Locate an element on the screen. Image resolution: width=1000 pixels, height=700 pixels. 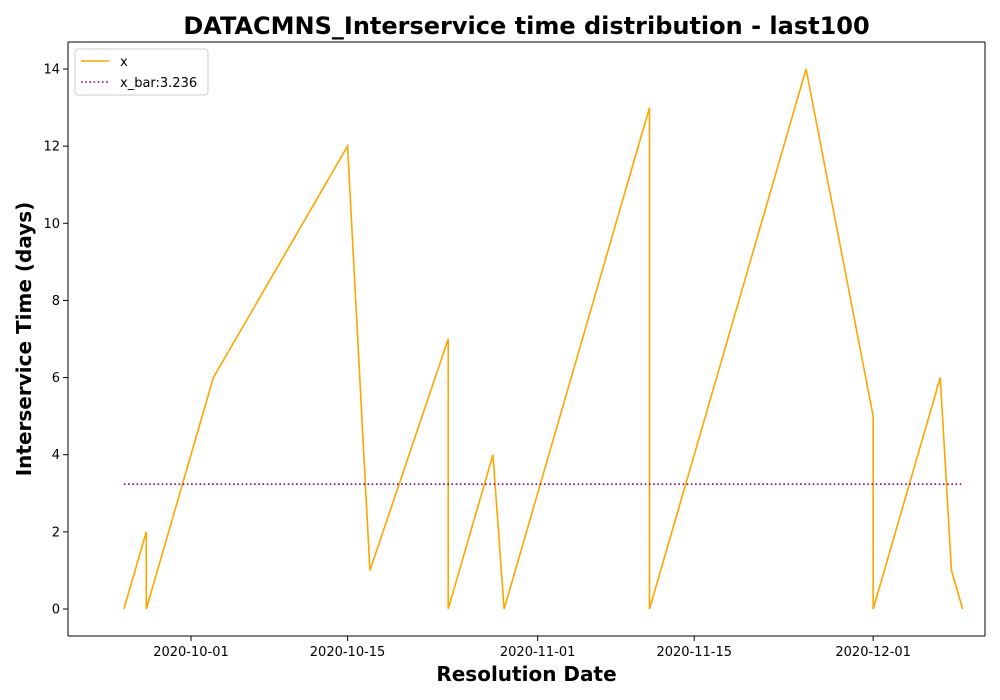
legend-label-x-bar: x_bar:3.236 is located at coordinates (158, 83).